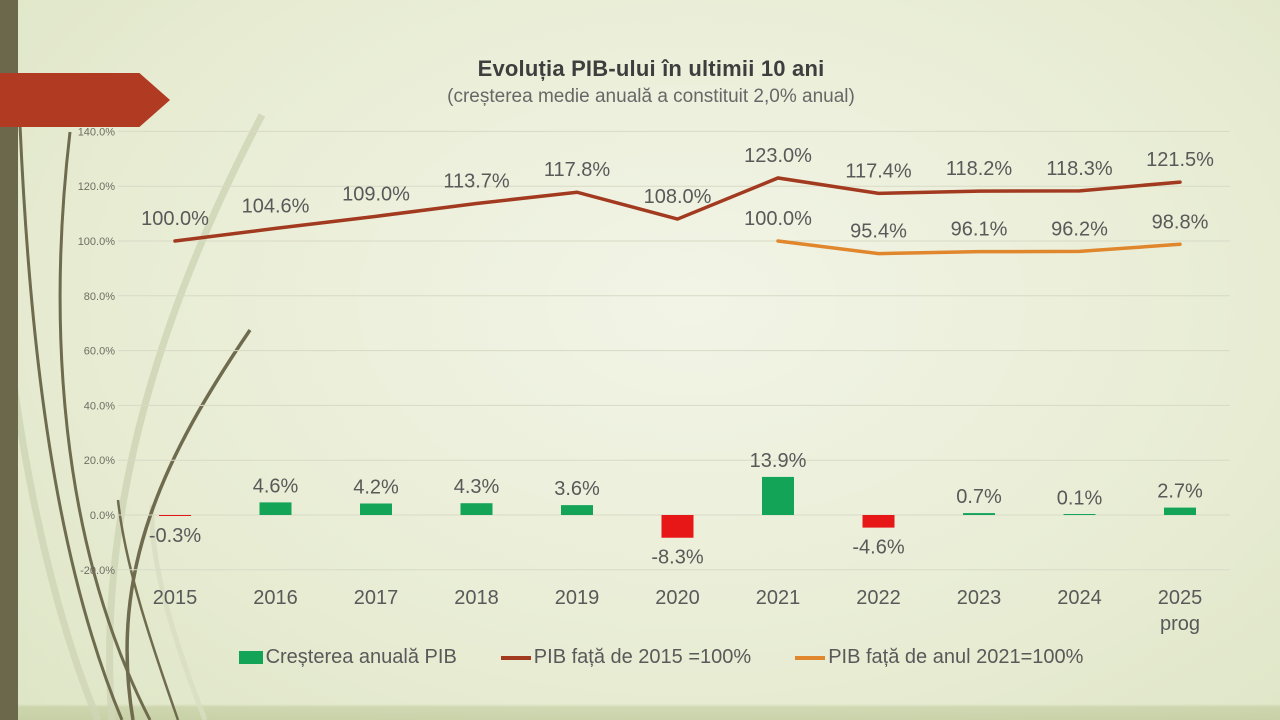 The height and width of the screenshot is (720, 1280). Describe the element at coordinates (1079, 169) in the screenshot. I see `line-data-label: 118.3%` at that location.